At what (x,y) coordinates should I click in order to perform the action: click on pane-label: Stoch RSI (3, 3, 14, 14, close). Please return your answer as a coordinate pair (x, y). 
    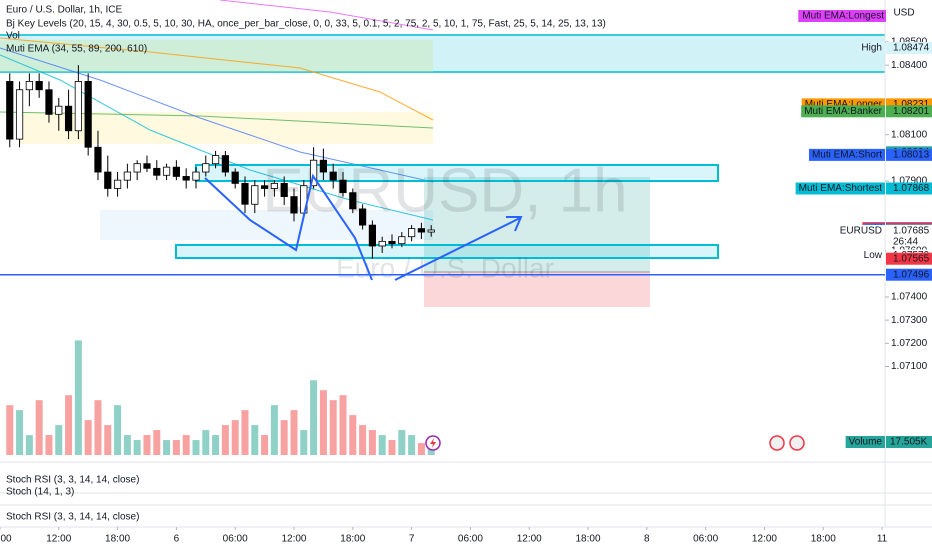
    Looking at the image, I should click on (72, 517).